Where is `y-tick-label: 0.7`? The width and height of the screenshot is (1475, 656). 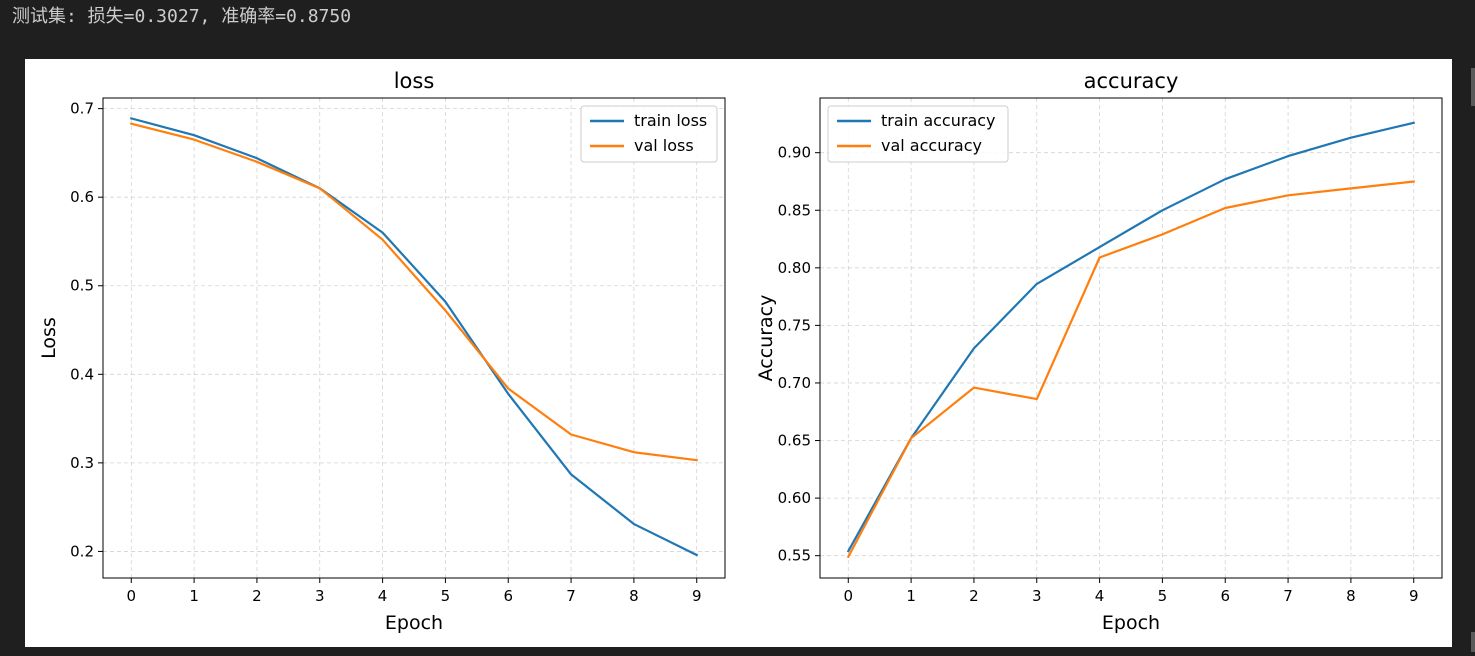
y-tick-label: 0.7 is located at coordinates (82, 109).